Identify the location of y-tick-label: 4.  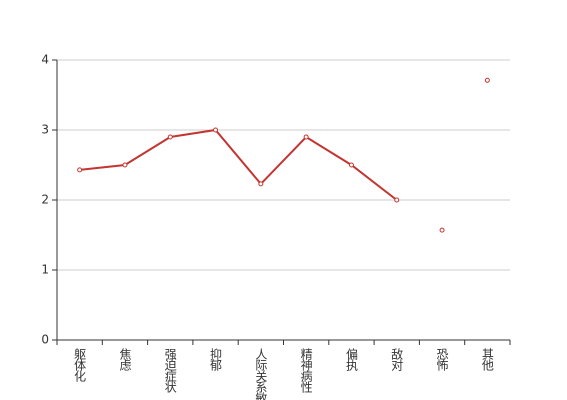
(45, 60).